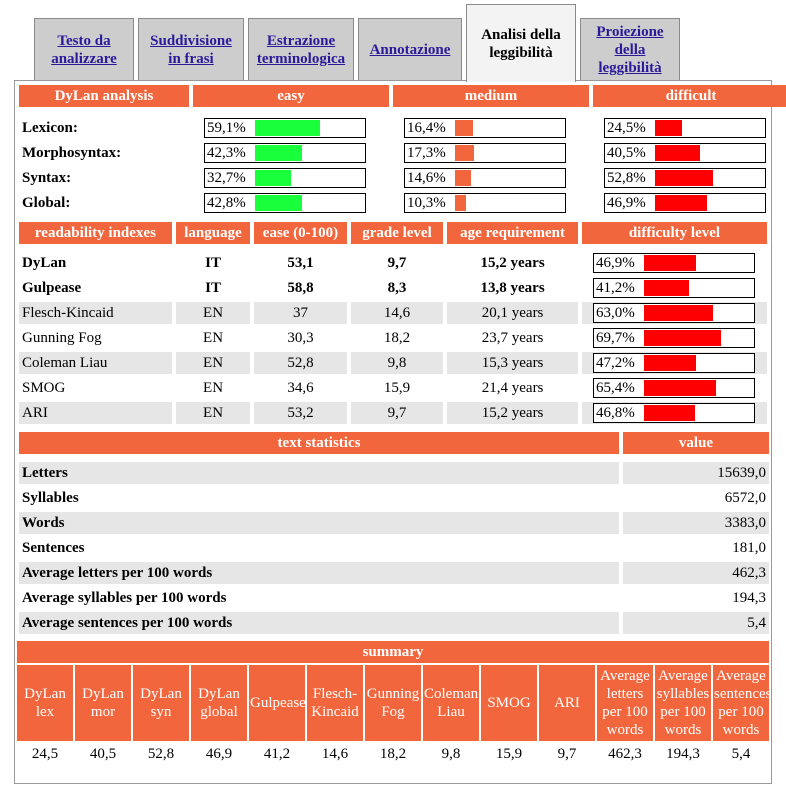  Describe the element at coordinates (50, 497) in the screenshot. I see `stat-label: Syllables` at that location.